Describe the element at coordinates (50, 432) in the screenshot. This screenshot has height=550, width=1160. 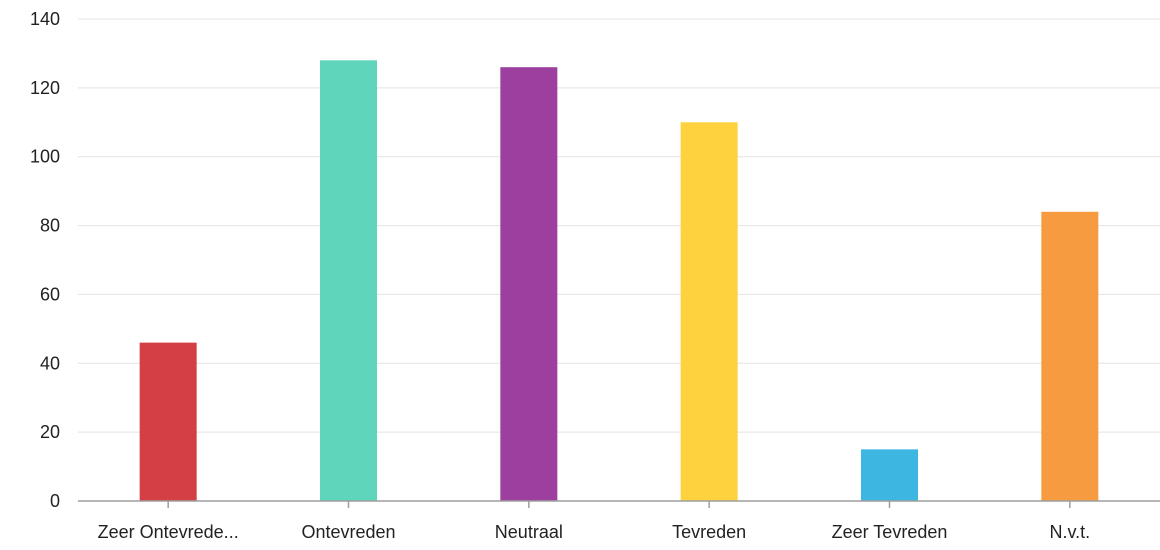
I see `y-tick-label: 20` at that location.